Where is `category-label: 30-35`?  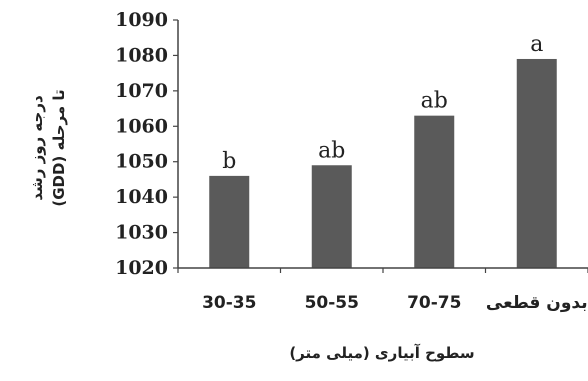 category-label: 30-35 is located at coordinates (229, 303).